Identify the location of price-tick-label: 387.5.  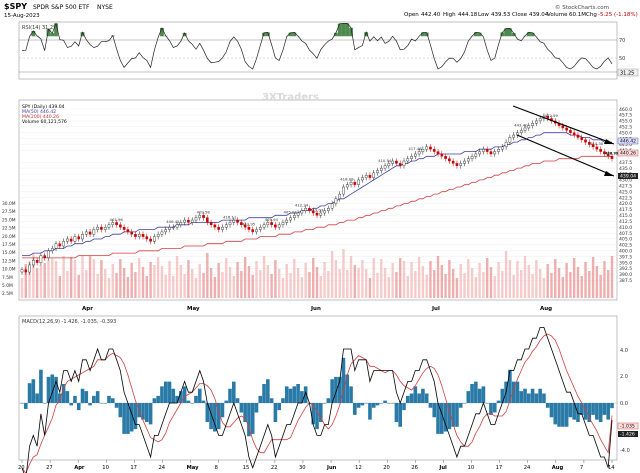
(625, 281).